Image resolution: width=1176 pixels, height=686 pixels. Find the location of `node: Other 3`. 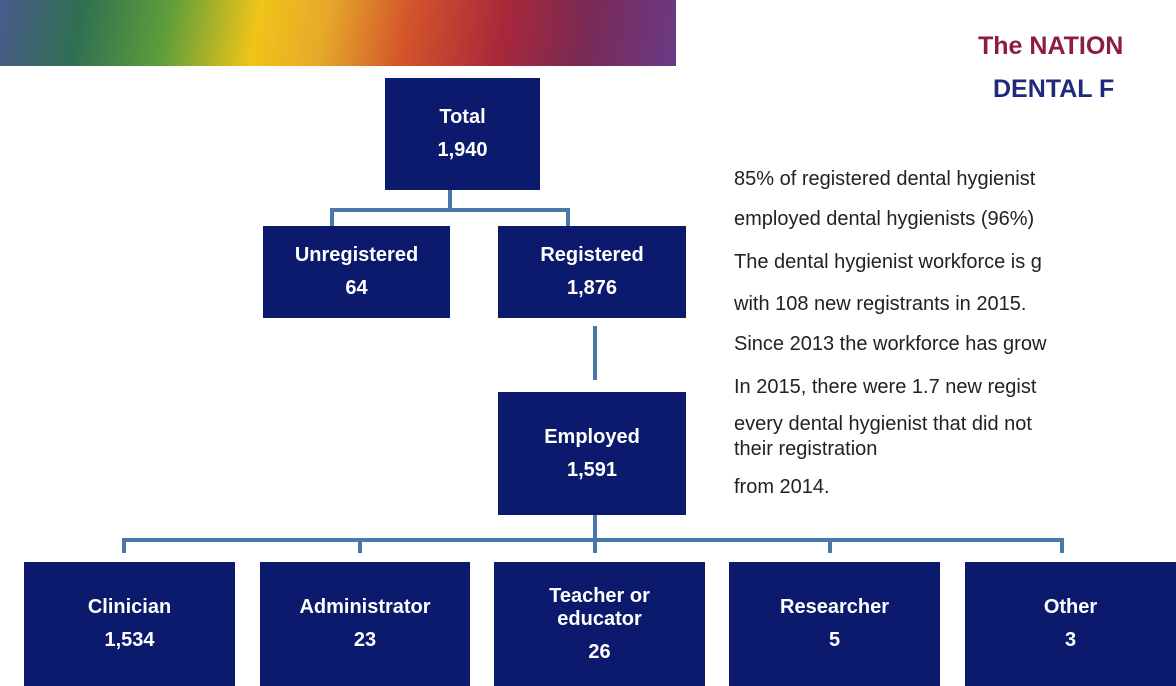

node: Other 3 is located at coordinates (1070, 624).